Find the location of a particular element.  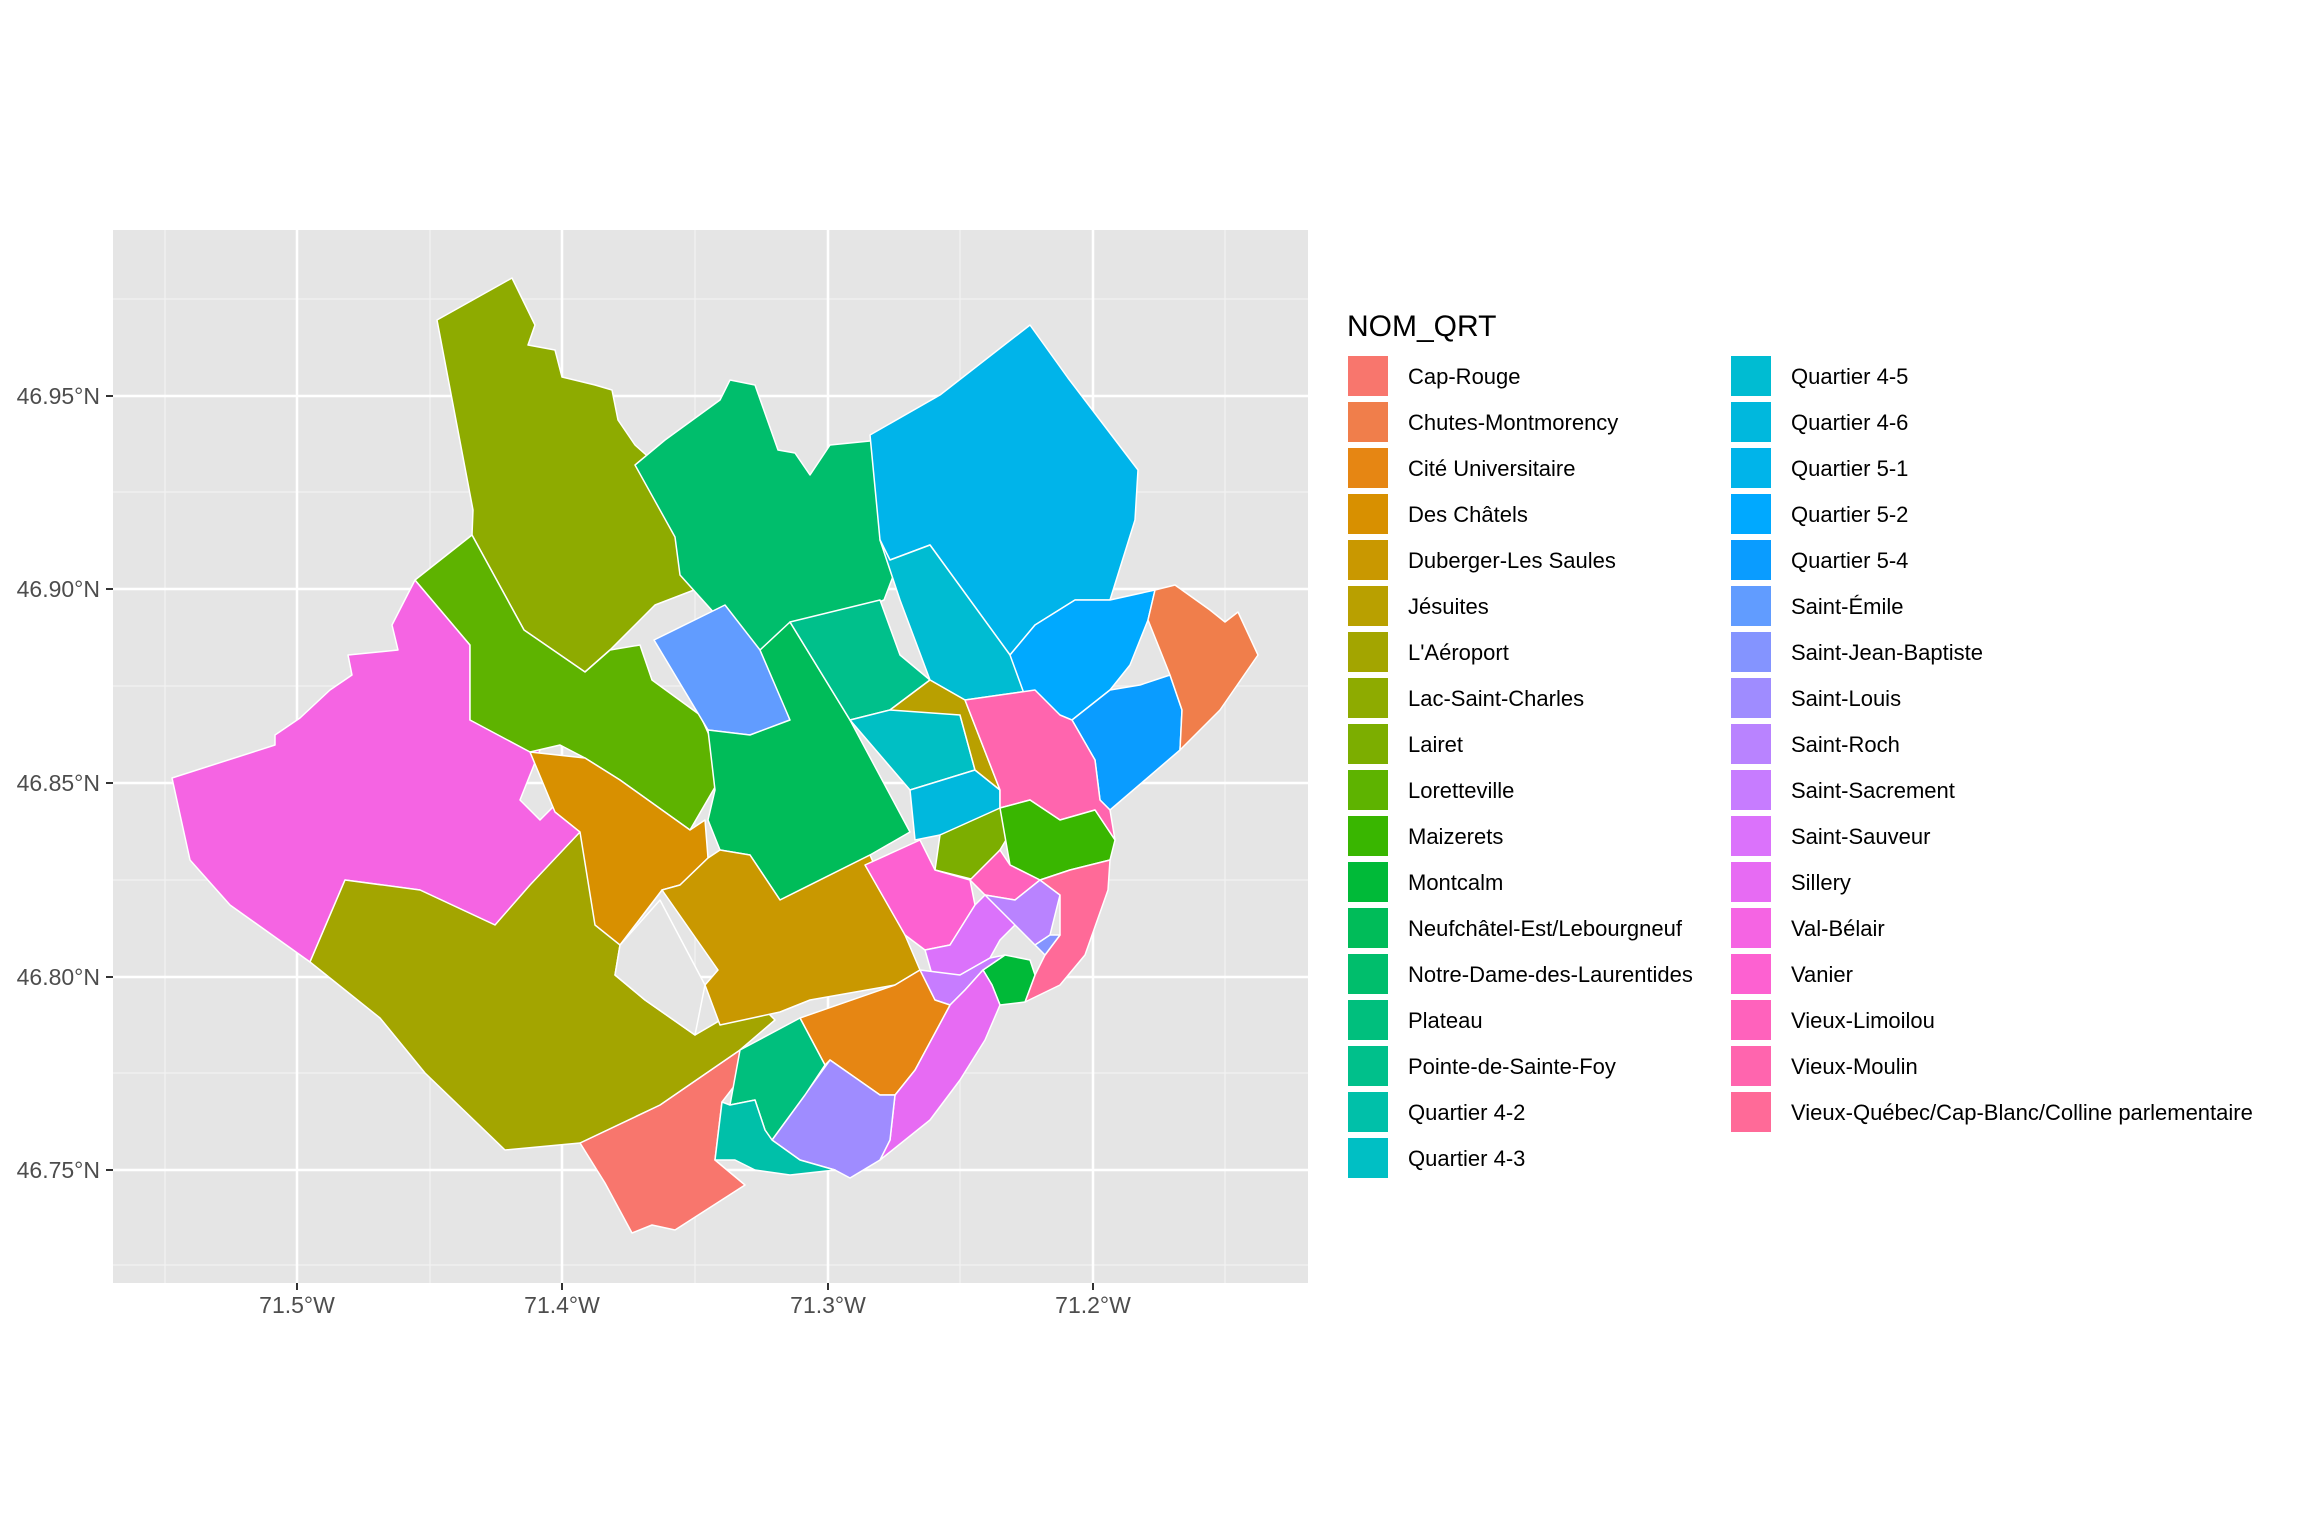

legend-label: Saint-Jean-Baptiste is located at coordinates (1887, 652).